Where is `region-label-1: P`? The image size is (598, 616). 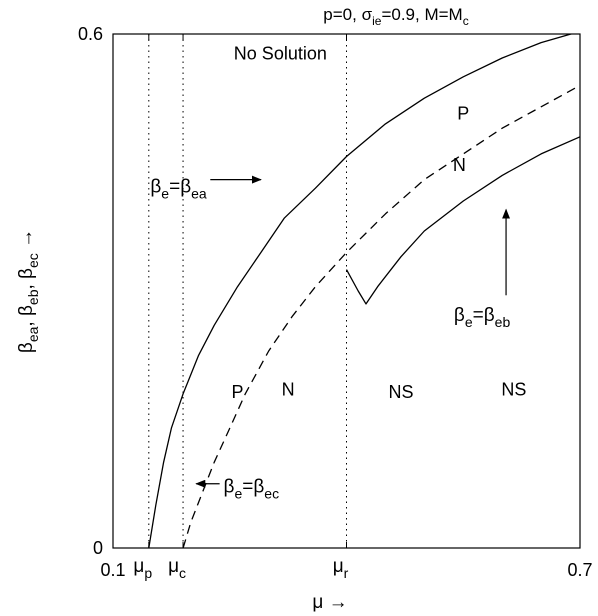 region-label-1: P is located at coordinates (463, 114).